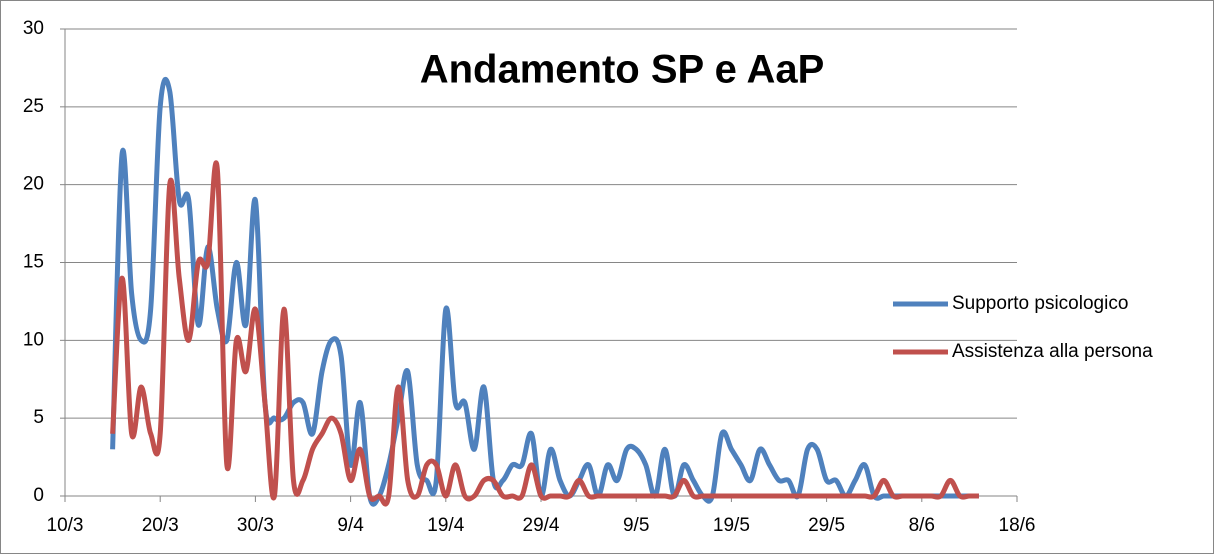 The image size is (1214, 554). Describe the element at coordinates (622, 70) in the screenshot. I see `chart-title: Andamento SP e AaP` at that location.